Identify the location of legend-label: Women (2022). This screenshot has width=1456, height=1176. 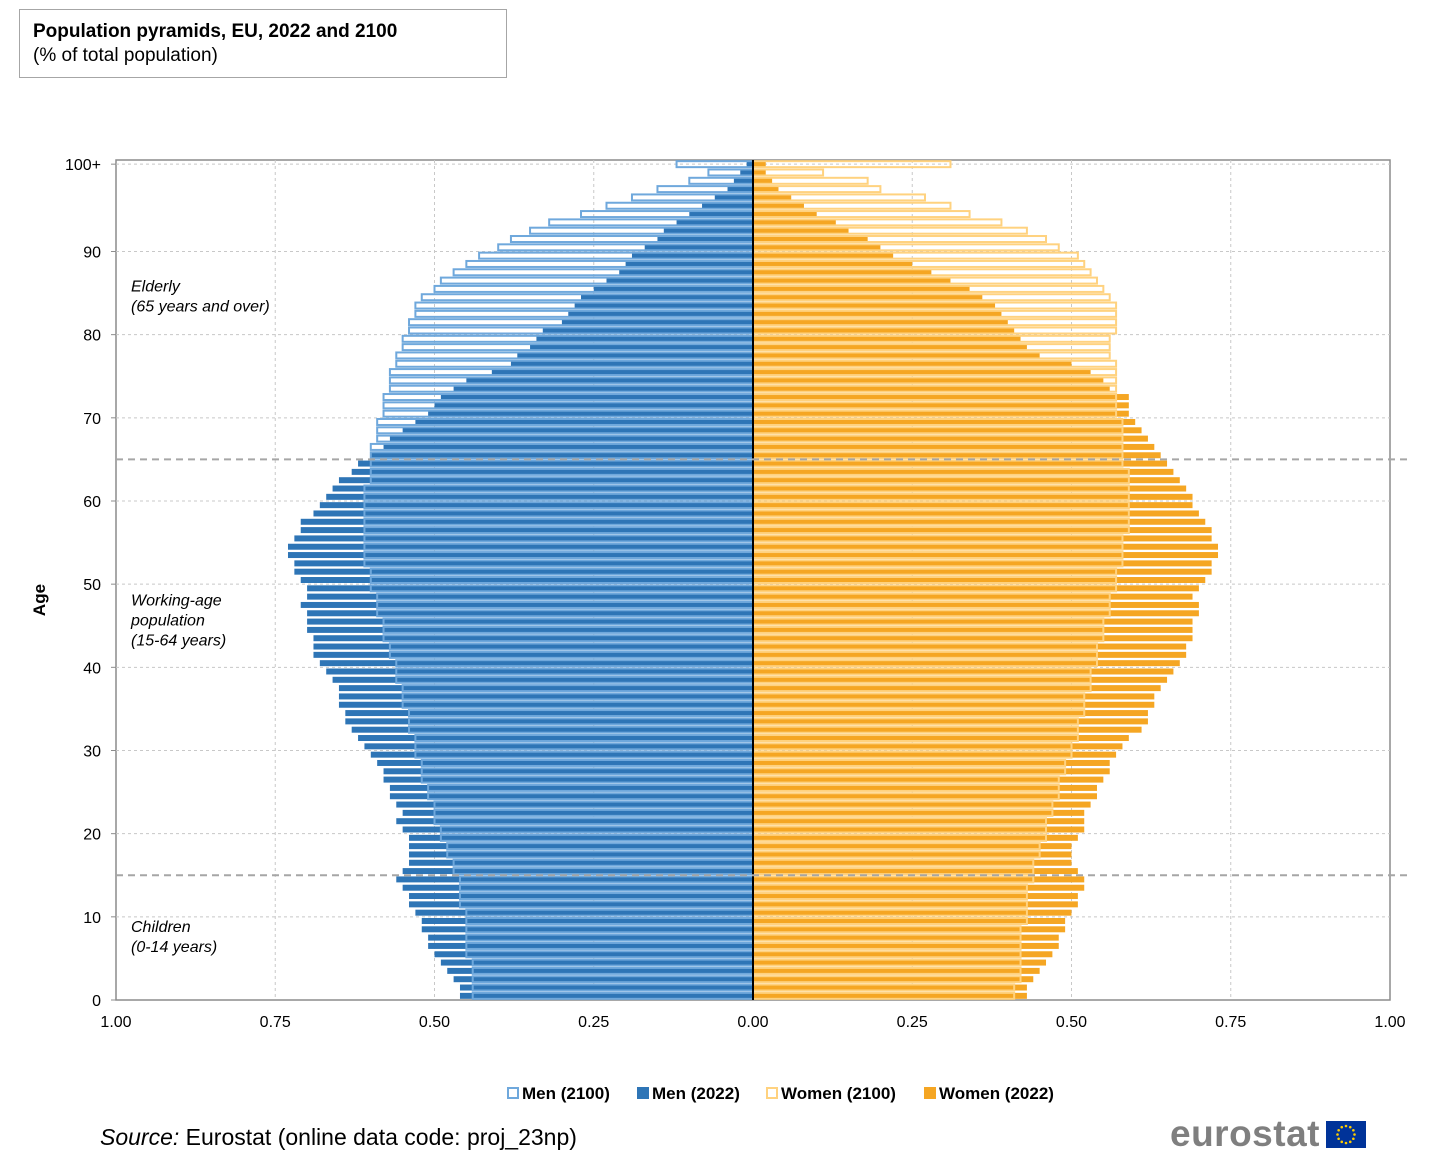
(996, 1093).